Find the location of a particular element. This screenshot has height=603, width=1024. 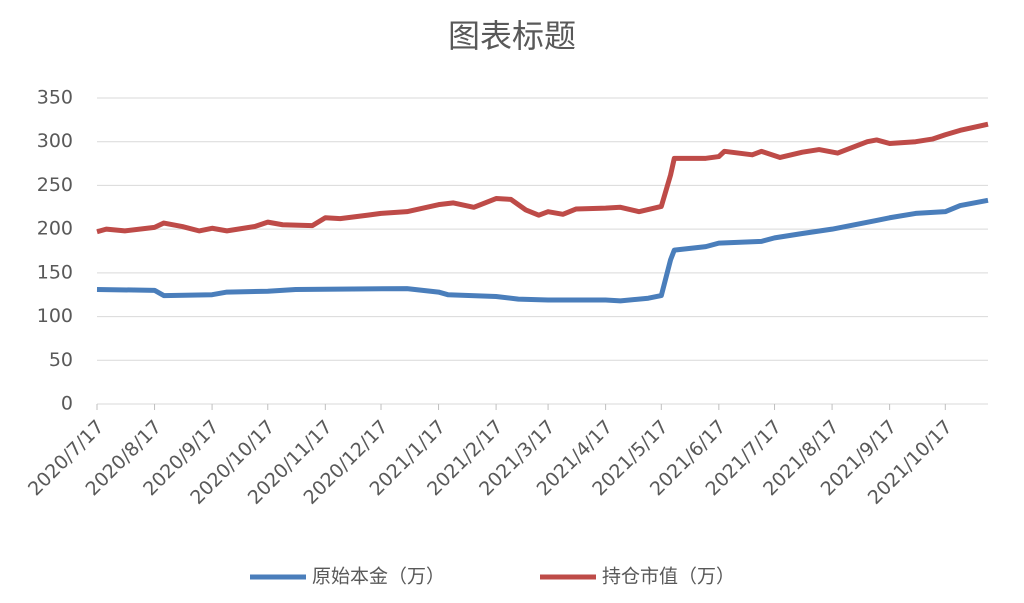

y-tick-label: 150 is located at coordinates (55, 272).